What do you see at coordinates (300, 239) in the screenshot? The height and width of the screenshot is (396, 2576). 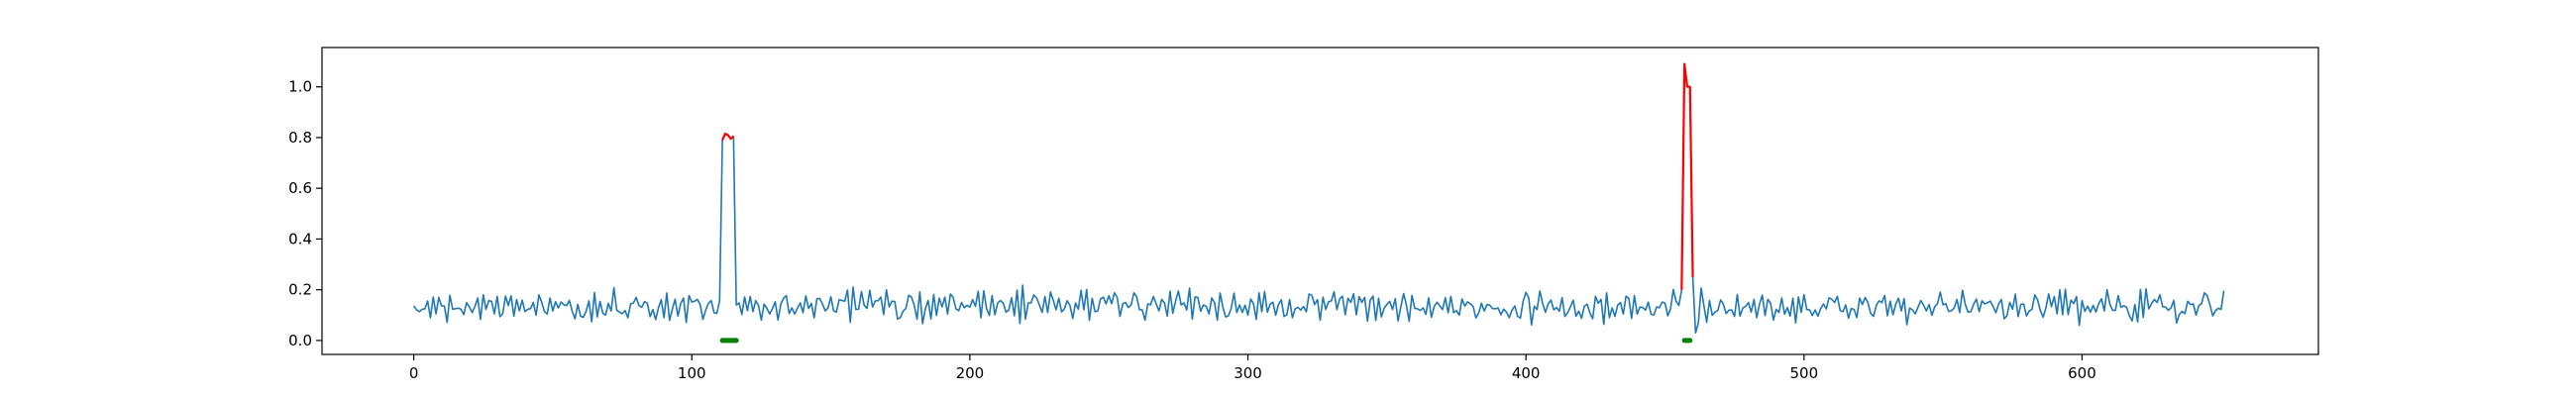 I see `y-tick-label: 0.4` at bounding box center [300, 239].